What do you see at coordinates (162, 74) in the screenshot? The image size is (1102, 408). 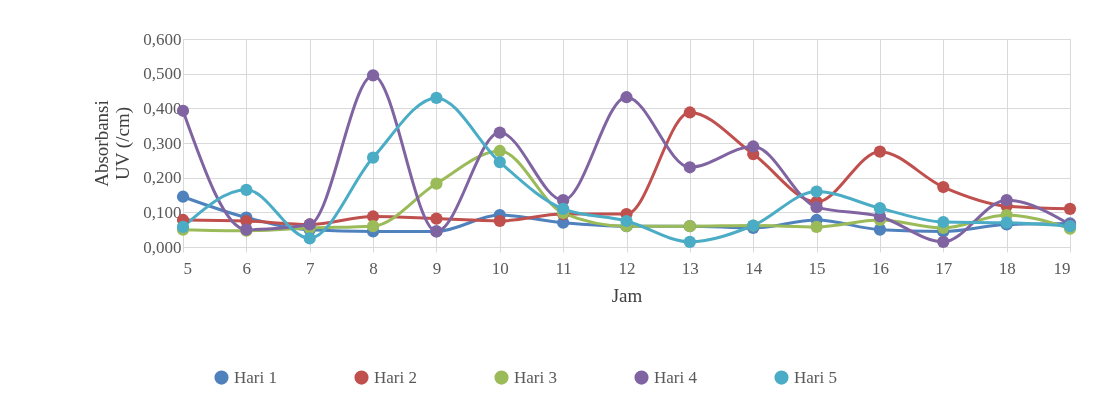 I see `y-tick-label: 0,500` at bounding box center [162, 74].